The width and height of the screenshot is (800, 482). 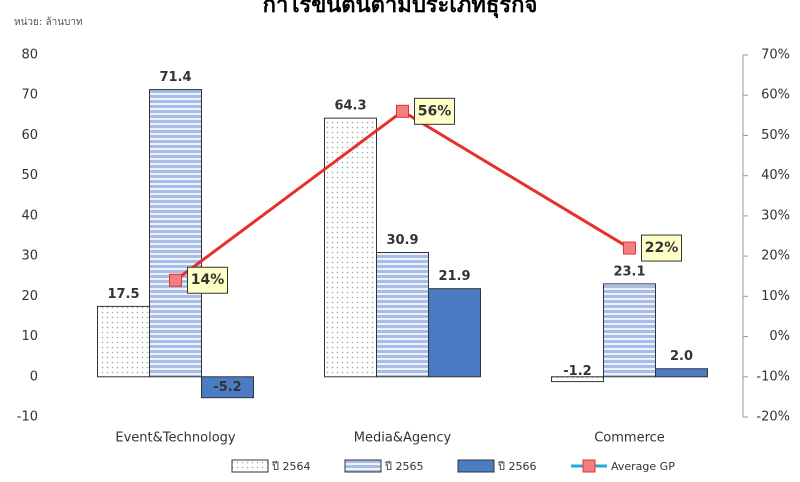 What do you see at coordinates (517, 466) in the screenshot?
I see `legend-label: ปี 2566` at bounding box center [517, 466].